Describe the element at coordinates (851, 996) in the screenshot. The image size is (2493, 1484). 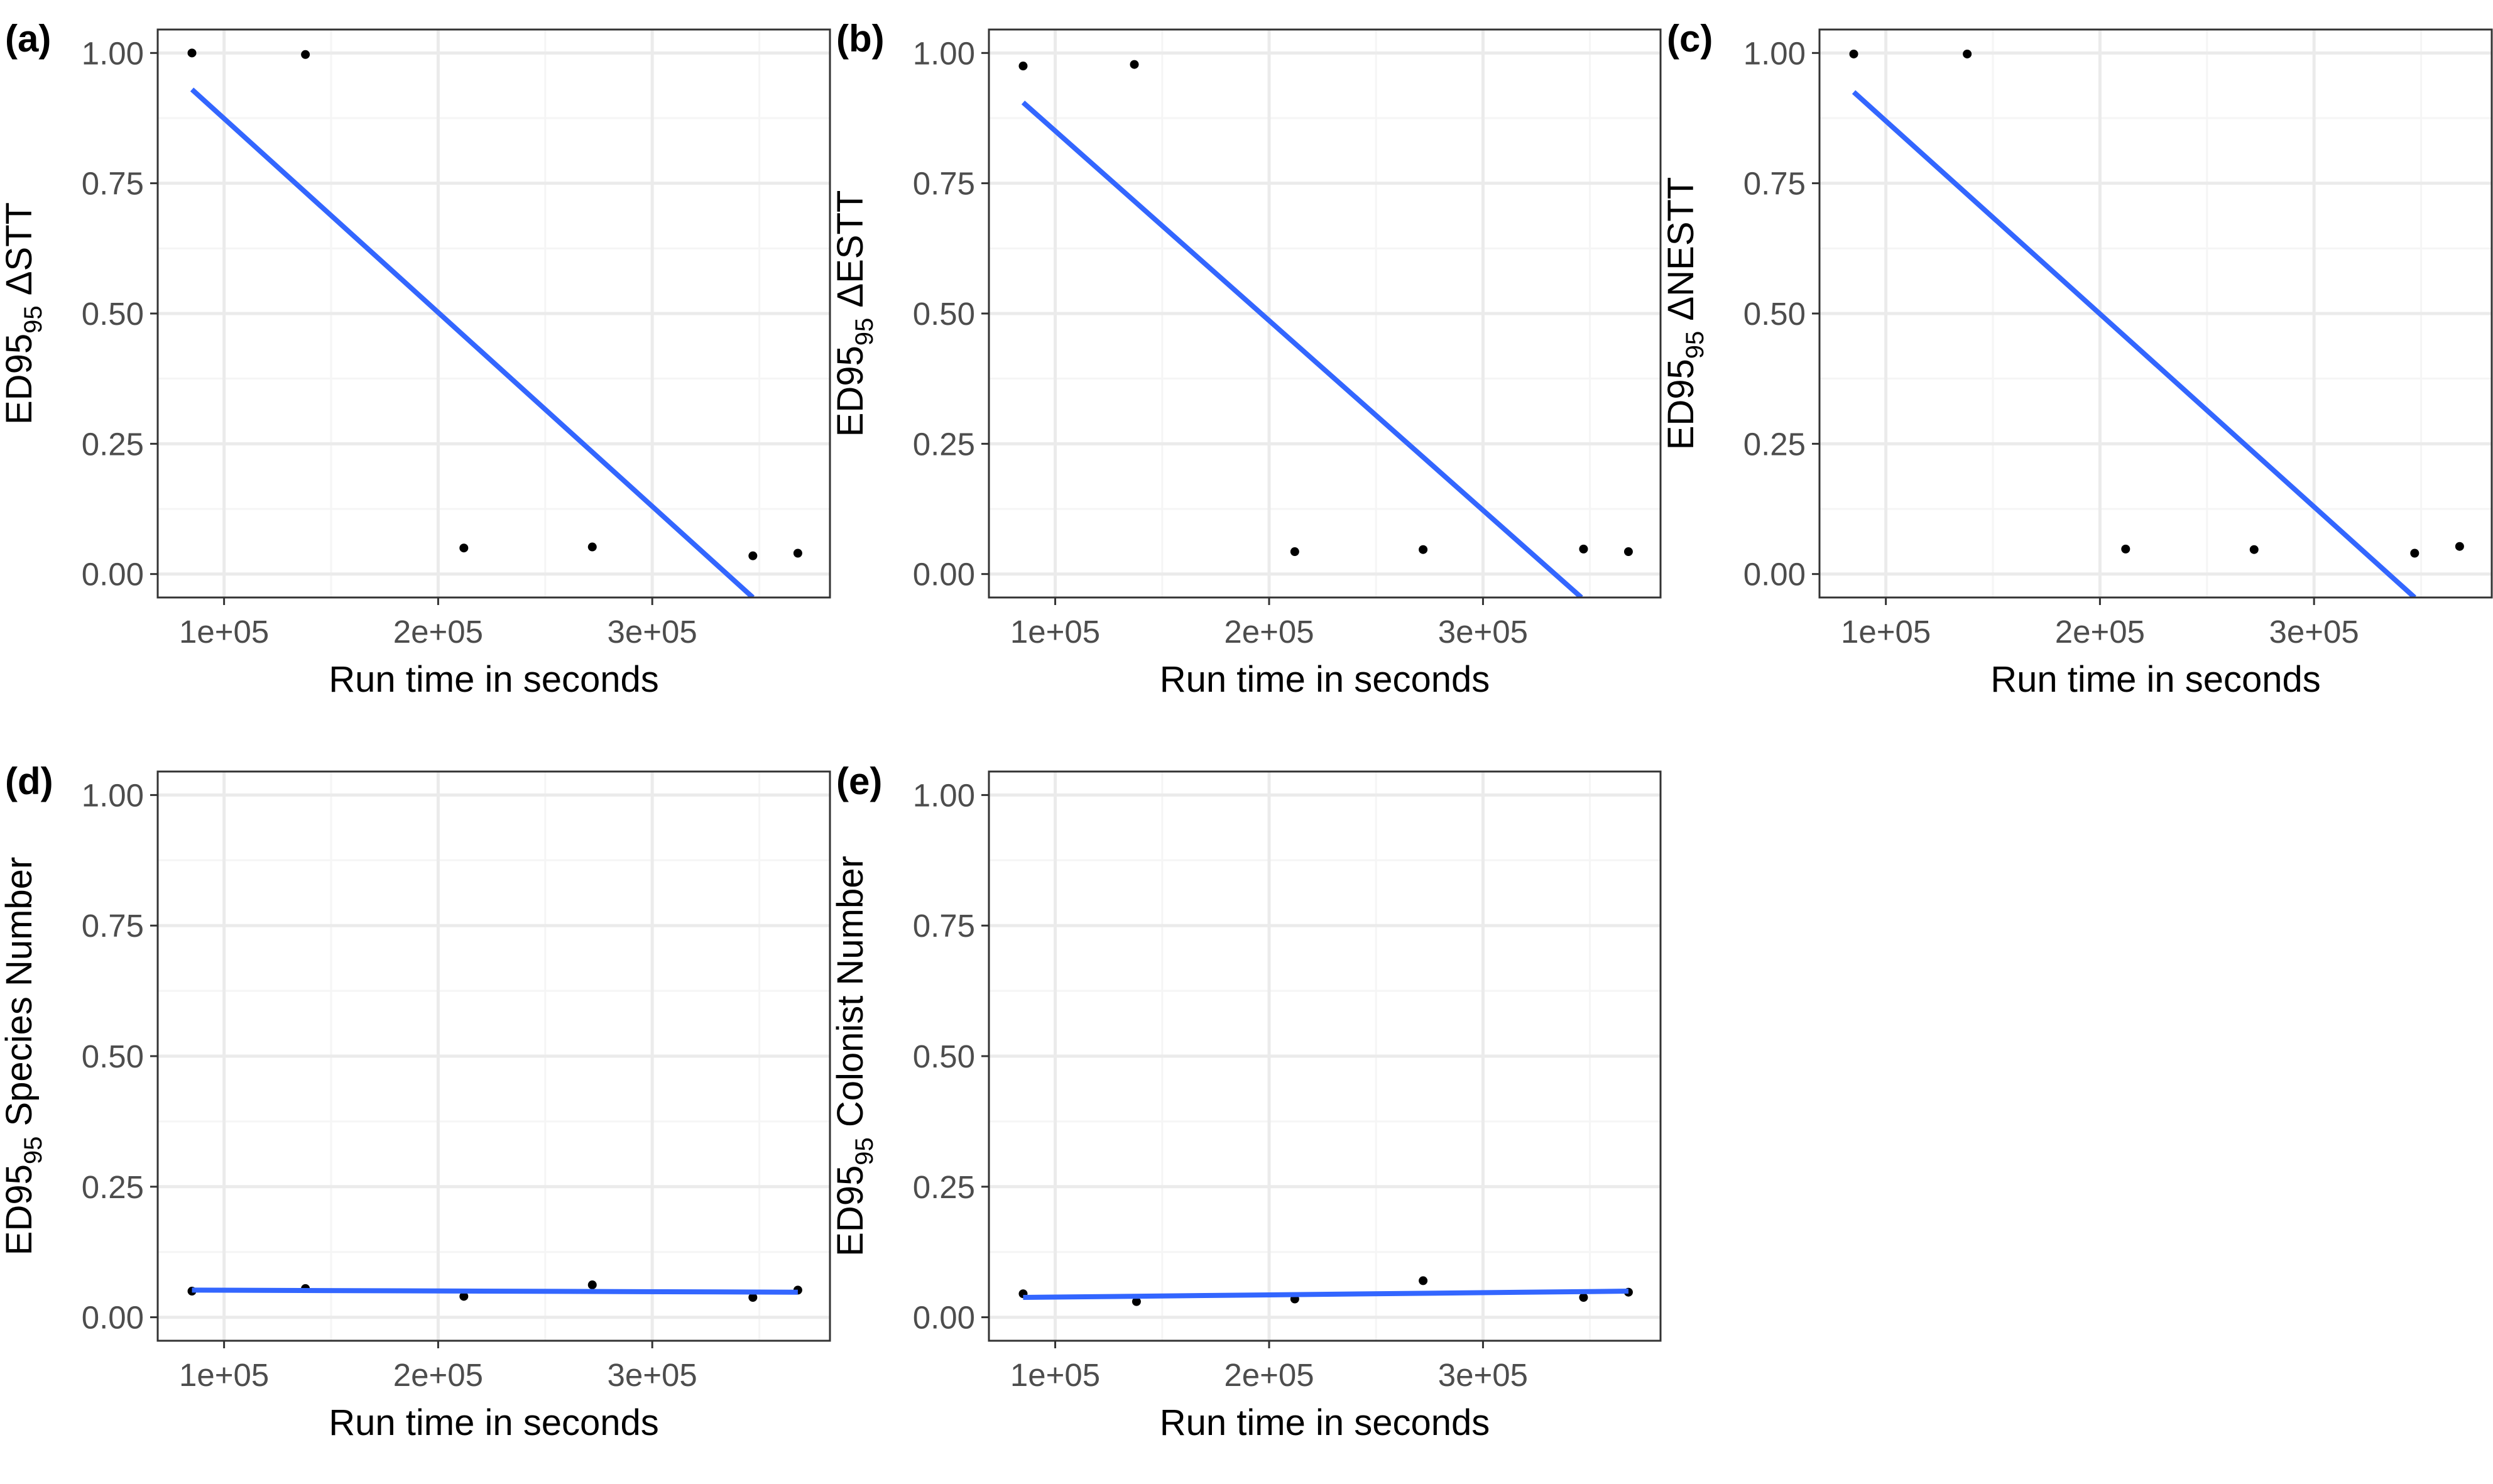
I see `y-axis-title-rest: Colonist Number` at that location.